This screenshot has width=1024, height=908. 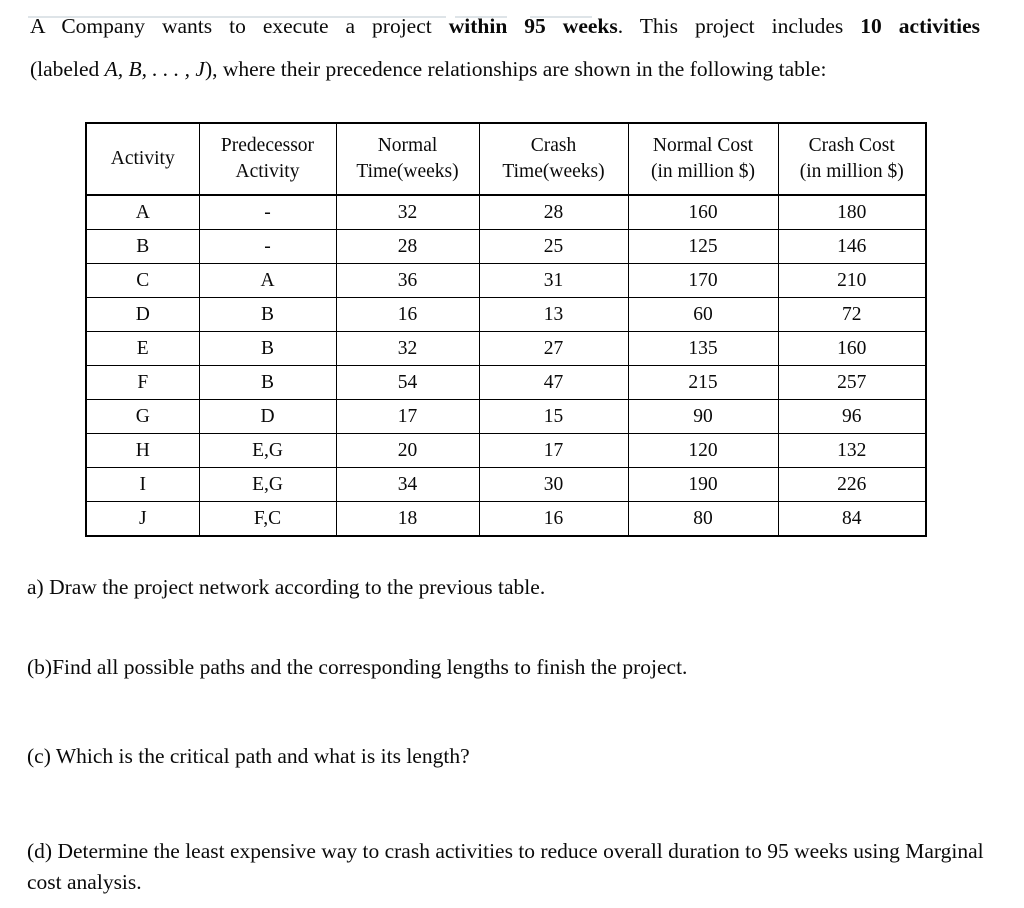 What do you see at coordinates (142, 416) in the screenshot?
I see `cell-activity: G` at bounding box center [142, 416].